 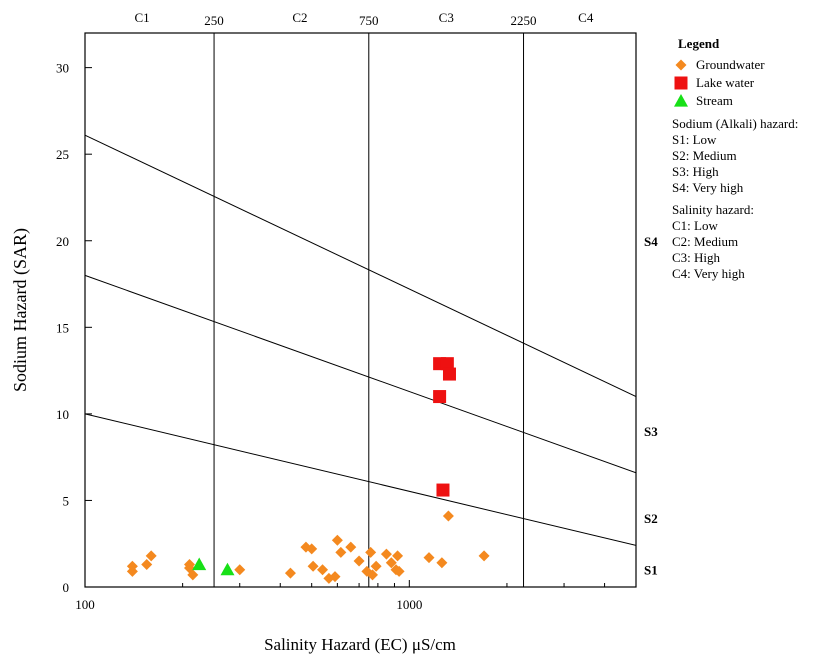 I want to click on x-tick-label: 100, so click(x=85, y=604).